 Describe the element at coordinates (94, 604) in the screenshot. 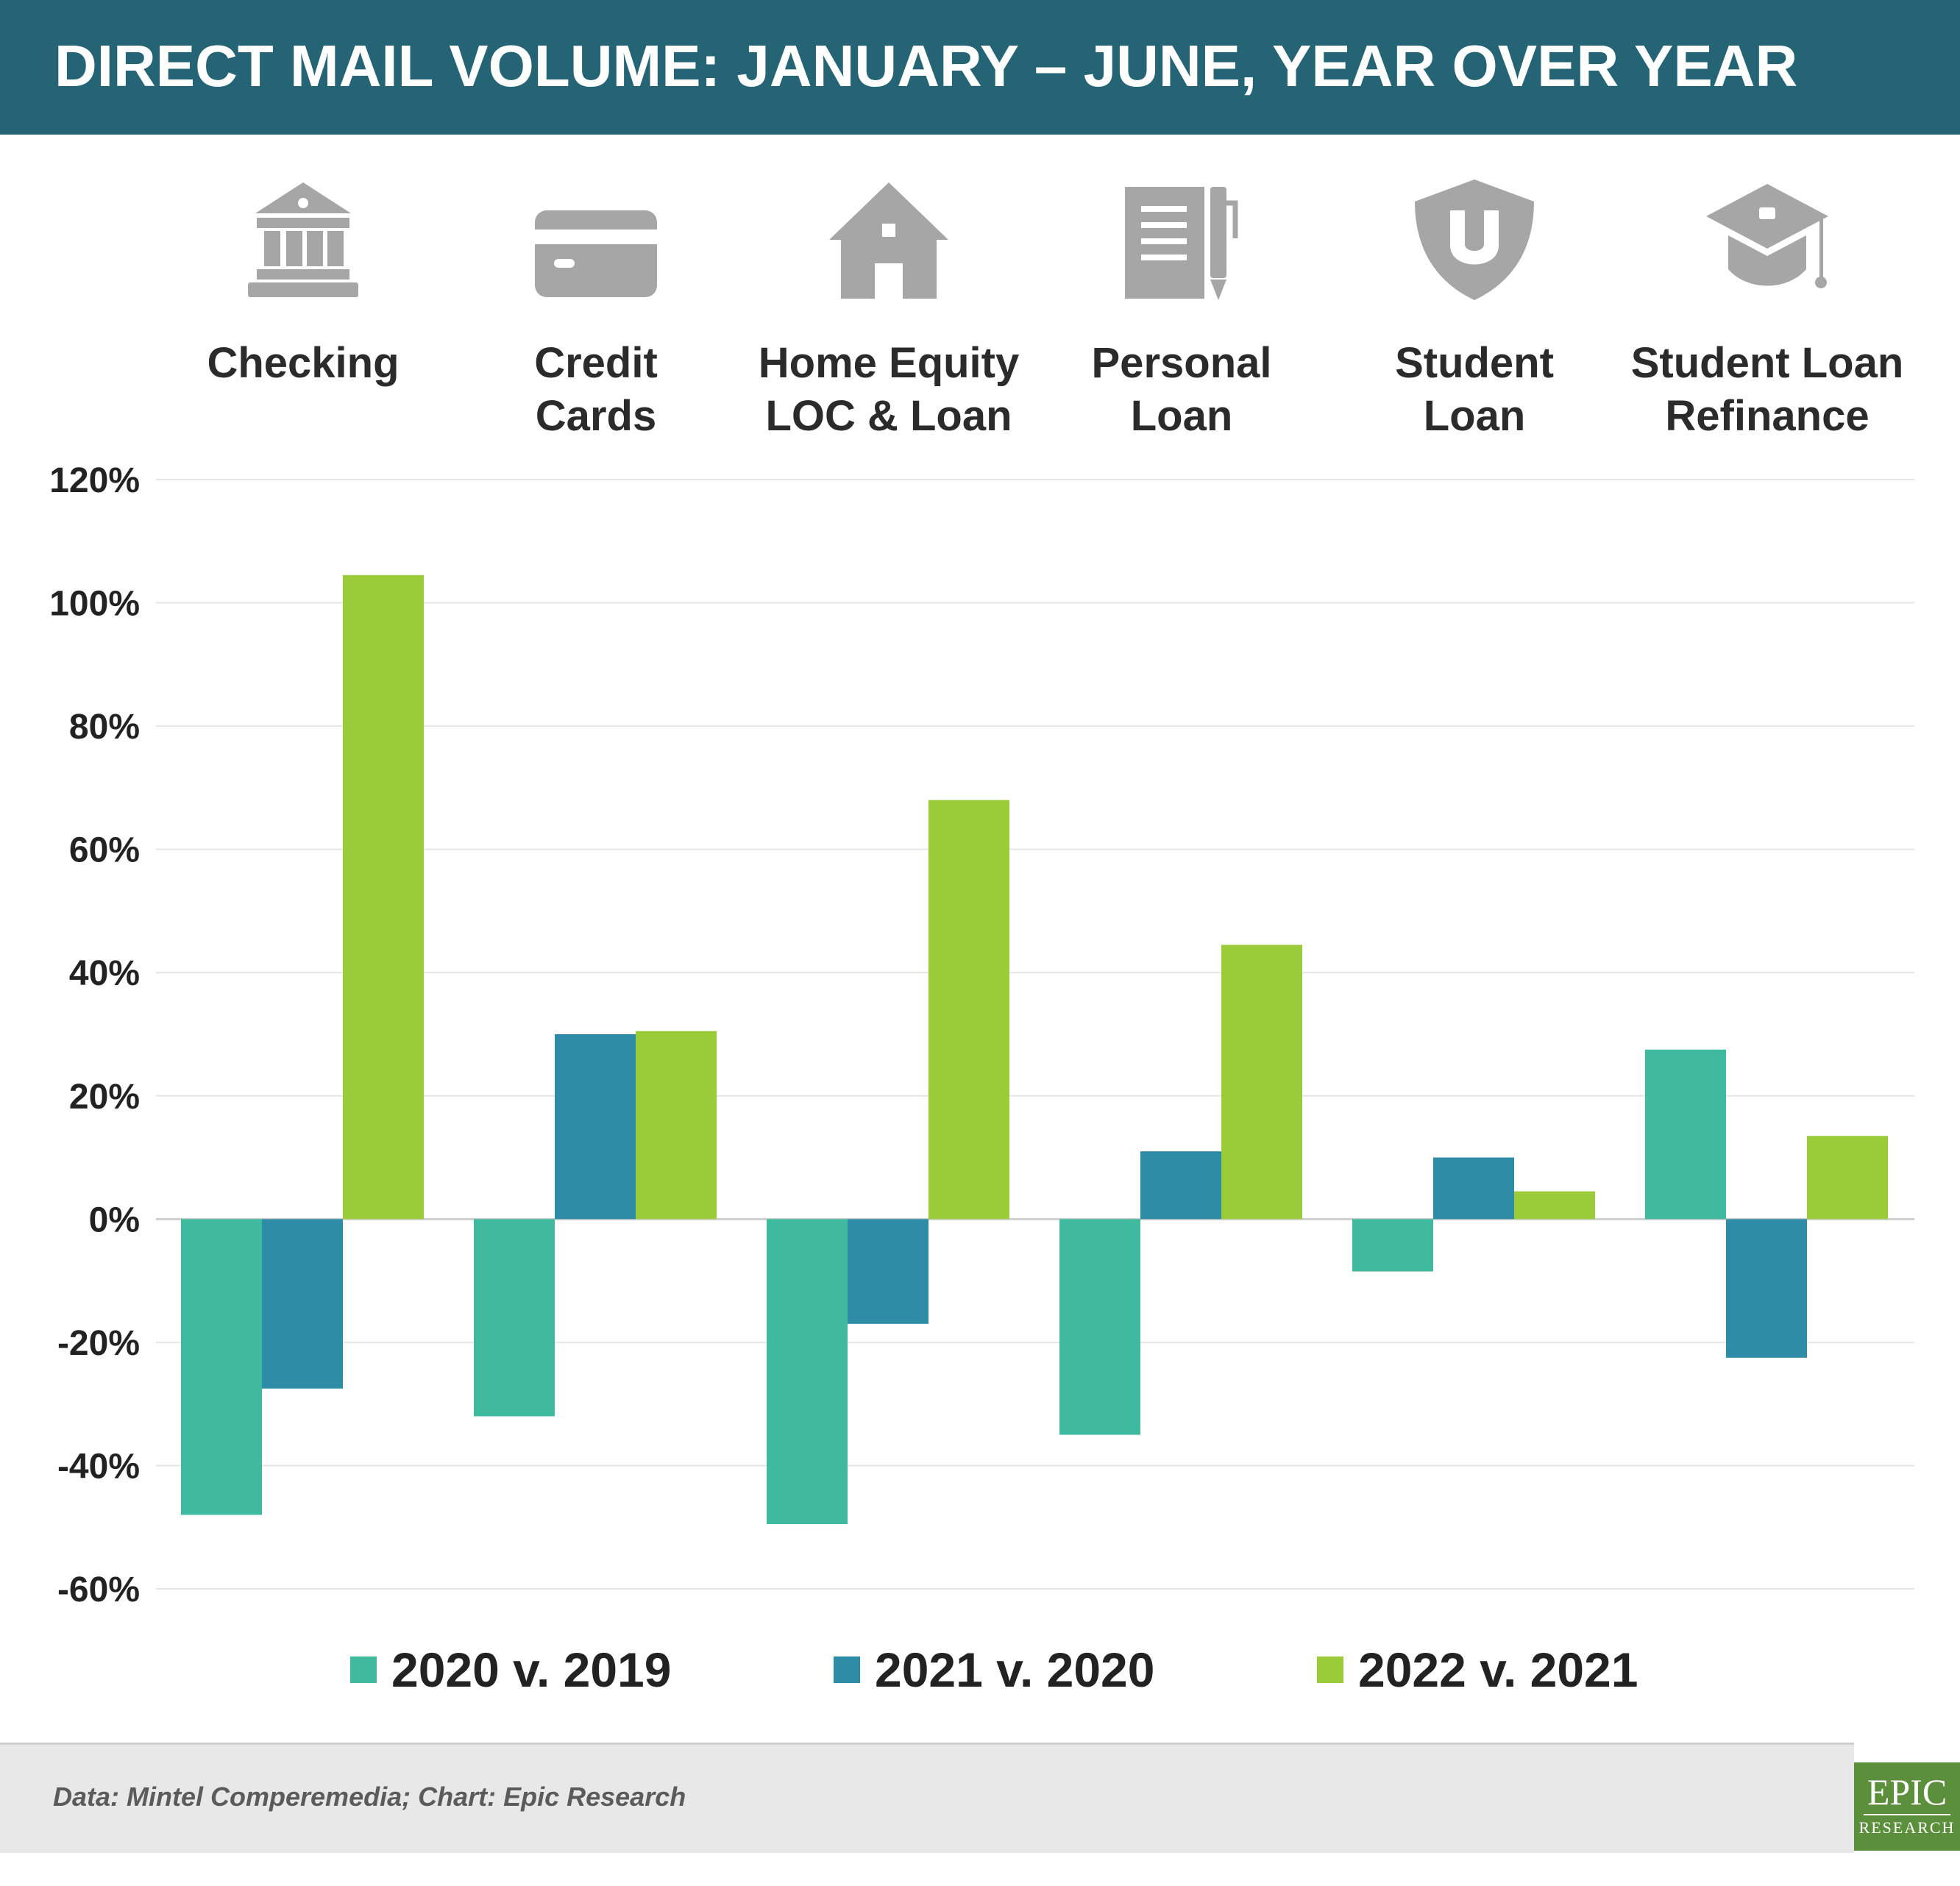

I see `y-tick-label: 100%` at that location.